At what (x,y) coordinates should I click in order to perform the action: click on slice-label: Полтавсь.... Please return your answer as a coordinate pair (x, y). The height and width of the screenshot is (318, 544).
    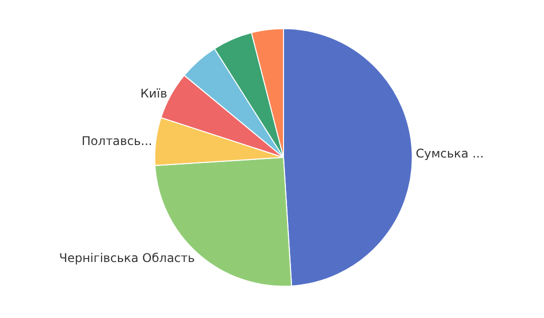
    Looking at the image, I should click on (117, 141).